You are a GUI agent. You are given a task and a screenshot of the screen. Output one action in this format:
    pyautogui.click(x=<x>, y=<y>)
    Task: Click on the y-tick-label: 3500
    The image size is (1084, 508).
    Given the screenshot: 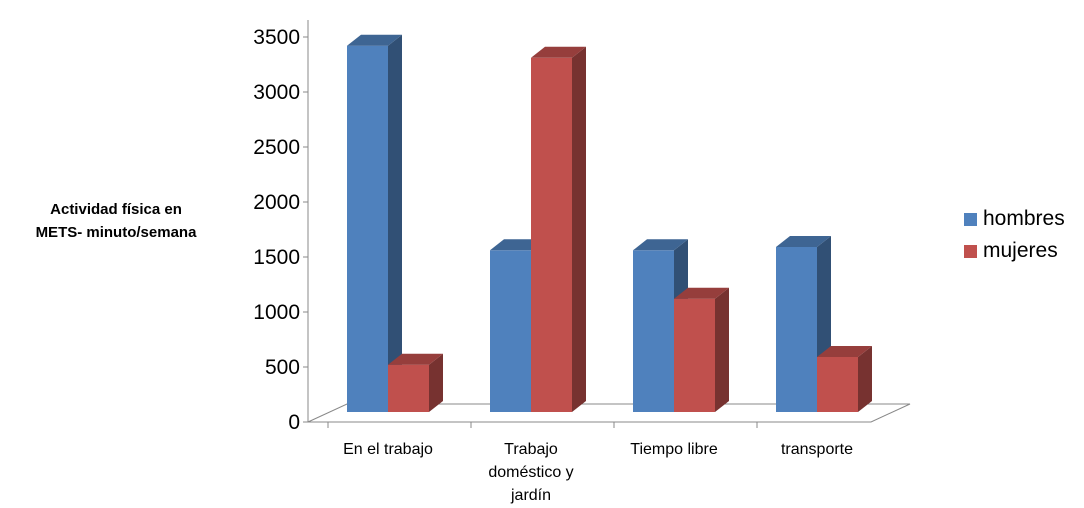 What is the action you would take?
    pyautogui.click(x=276, y=37)
    